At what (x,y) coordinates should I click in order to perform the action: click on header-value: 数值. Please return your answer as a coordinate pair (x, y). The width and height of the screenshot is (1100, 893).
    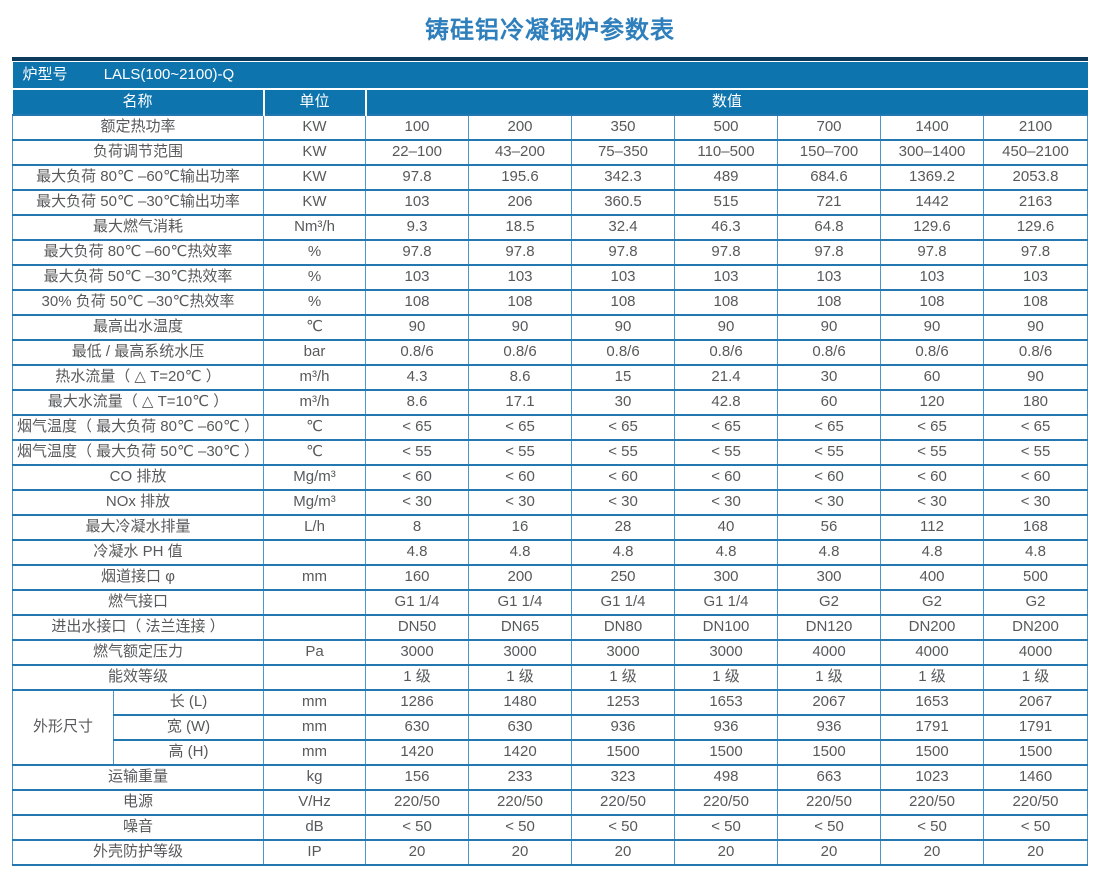
    Looking at the image, I should click on (726, 101).